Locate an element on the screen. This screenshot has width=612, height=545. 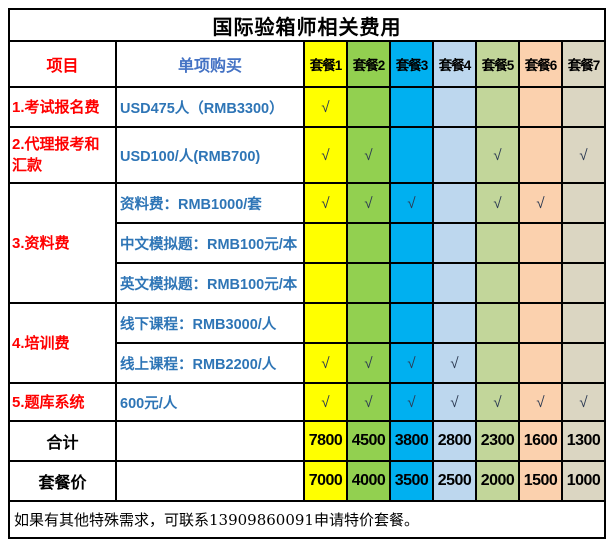
fee-item-label: 1.考试报名费 is located at coordinates (62, 107).